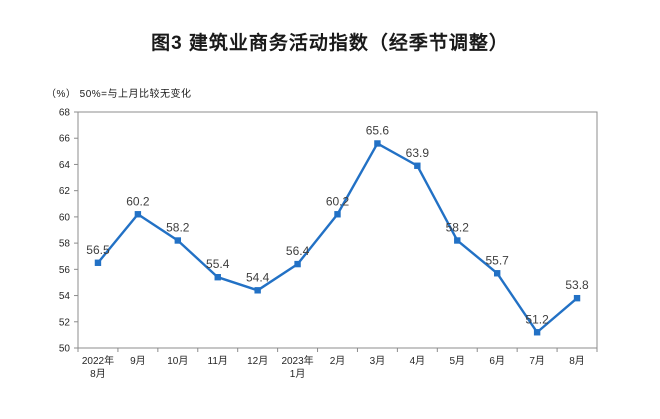 This screenshot has height=419, width=660. I want to click on data-point-label: 56.5, so click(98, 250).